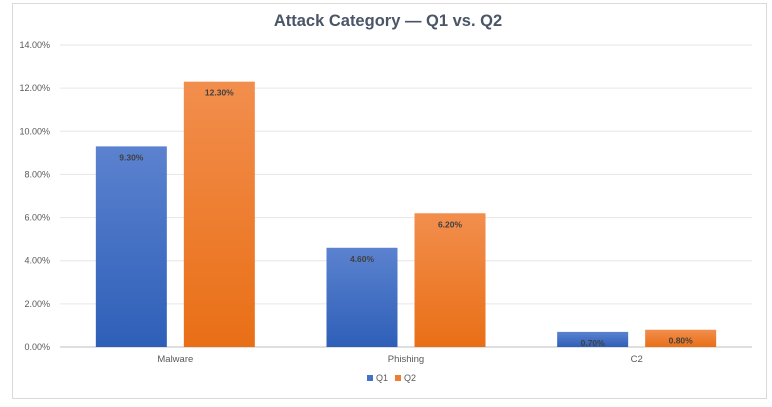  Describe the element at coordinates (219, 214) in the screenshot. I see `bar-q2-malware` at that location.